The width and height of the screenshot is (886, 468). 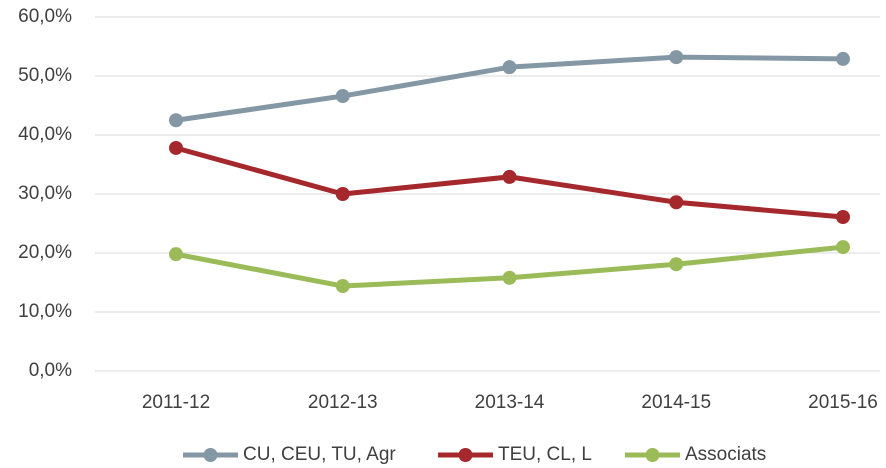 What do you see at coordinates (843, 402) in the screenshot?
I see `x-tick-label: 2015-16` at bounding box center [843, 402].